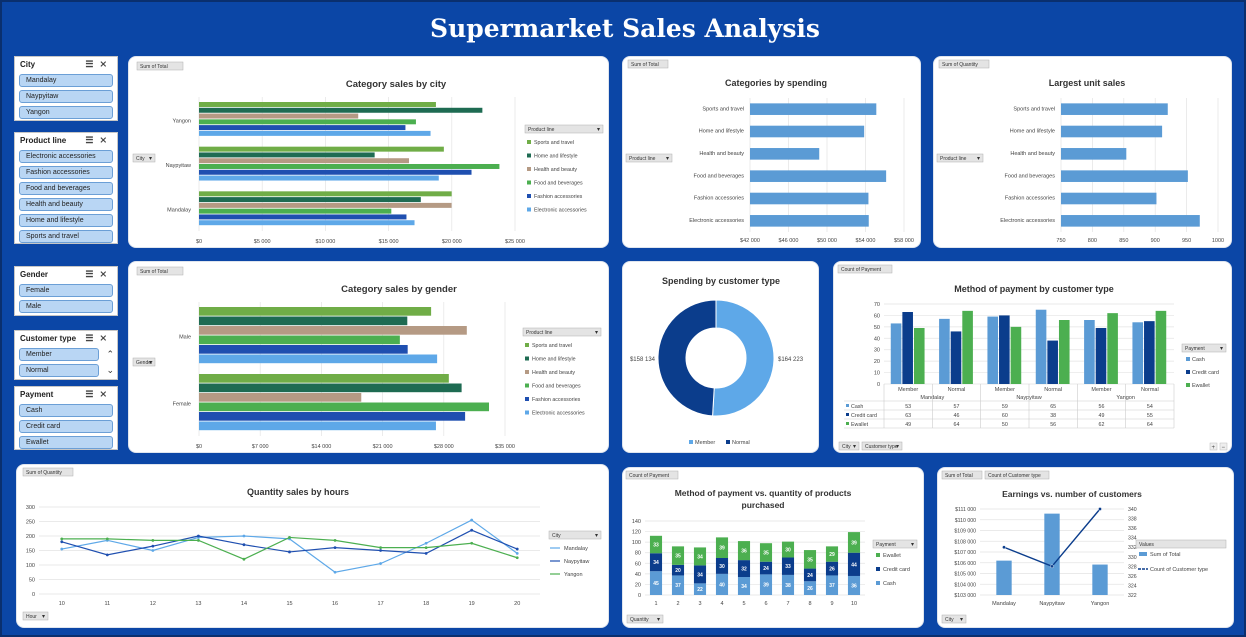 This screenshot has width=1246, height=637. I want to click on slicer-item: Female, so click(66, 290).